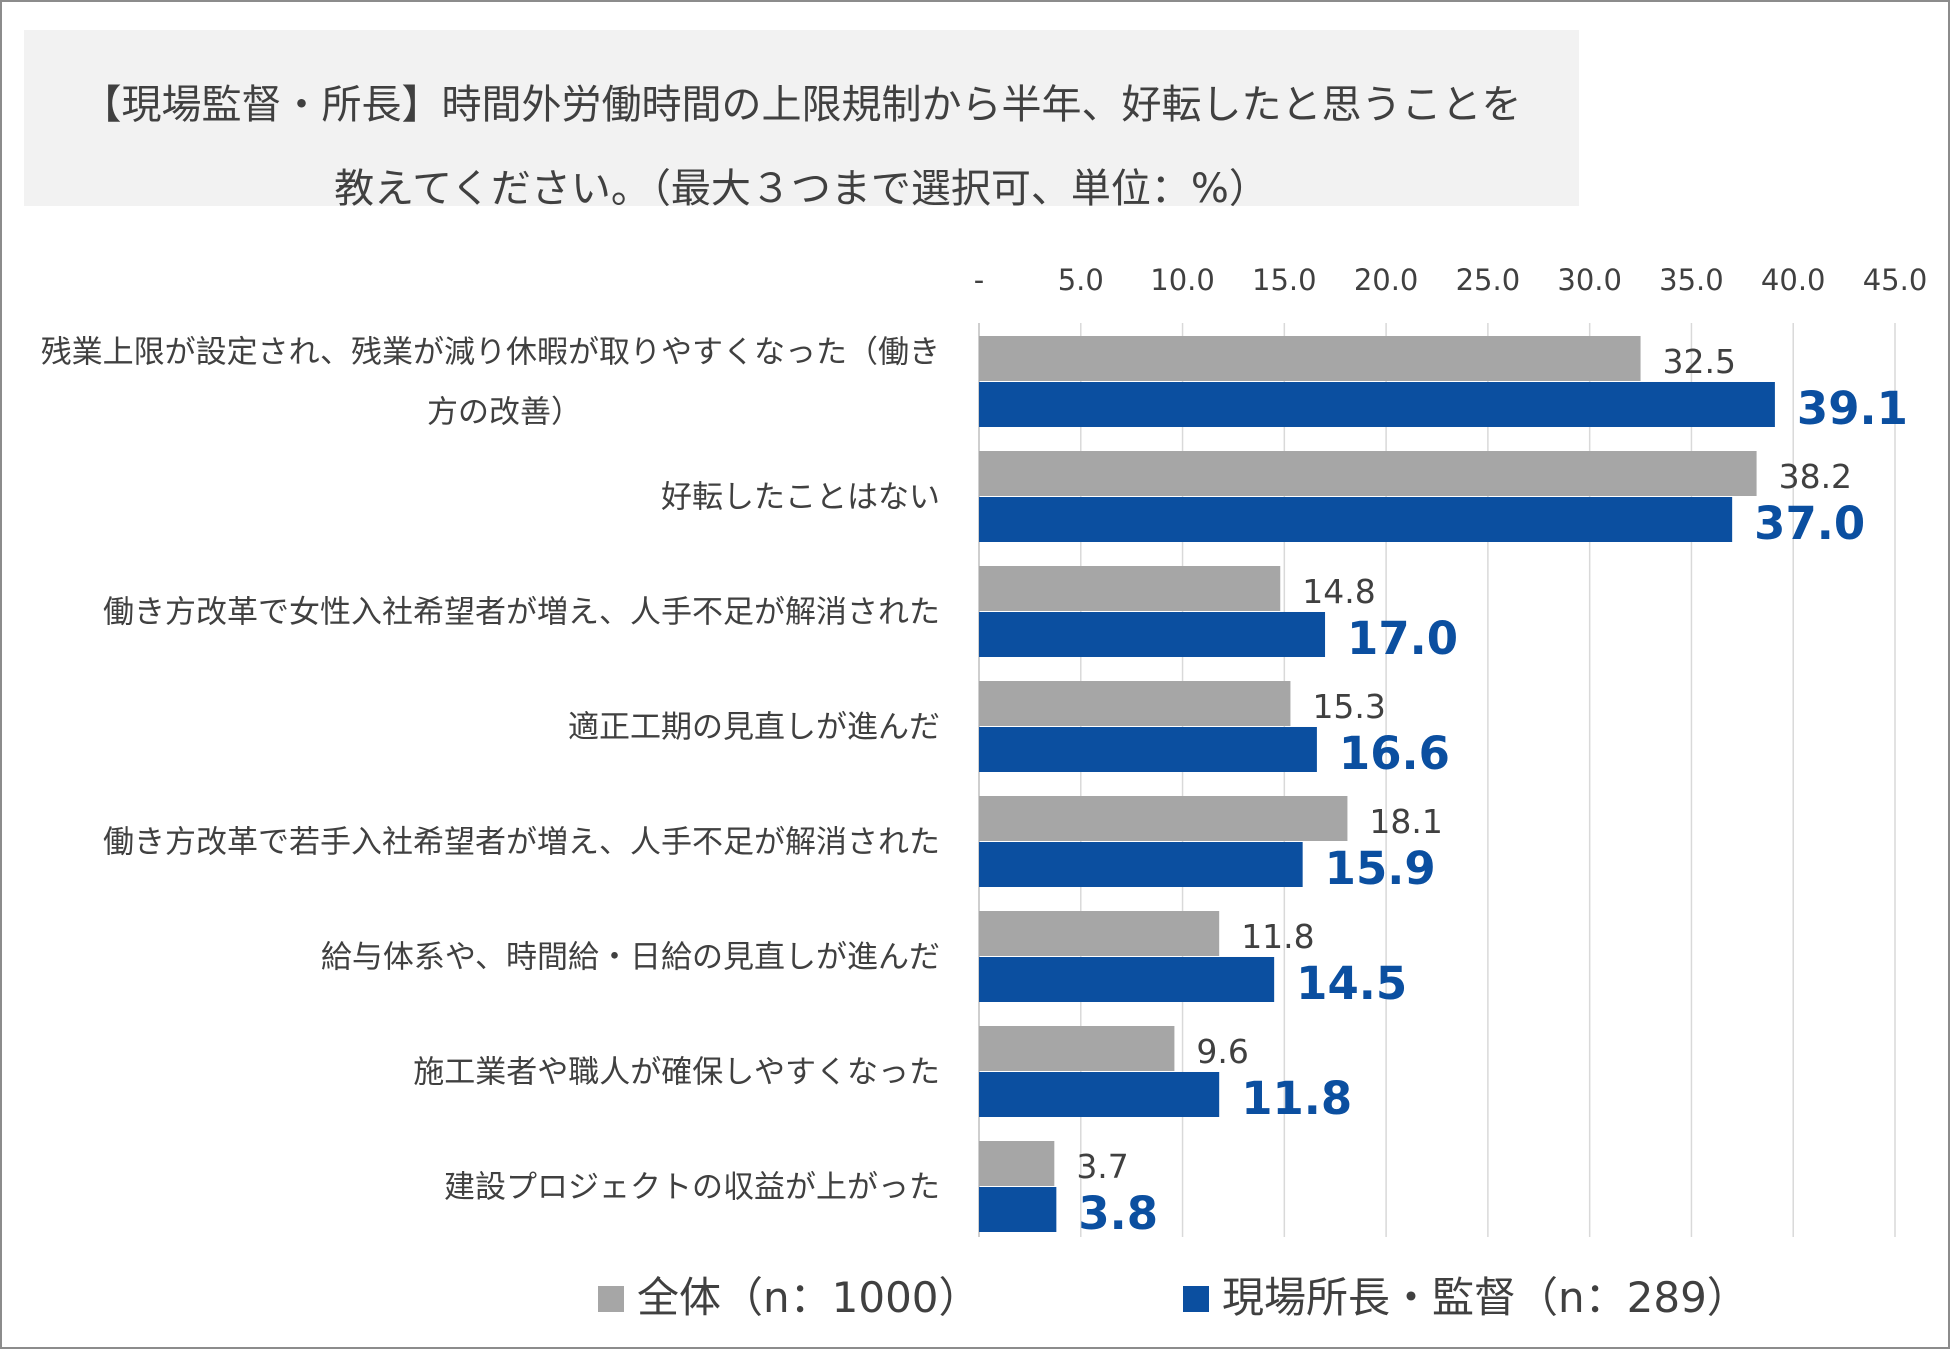 Image resolution: width=1950 pixels, height=1349 pixels. I want to click on category-label: 働き方改革で女性入社希望者が増え、人手不足が解消された, so click(521, 613).